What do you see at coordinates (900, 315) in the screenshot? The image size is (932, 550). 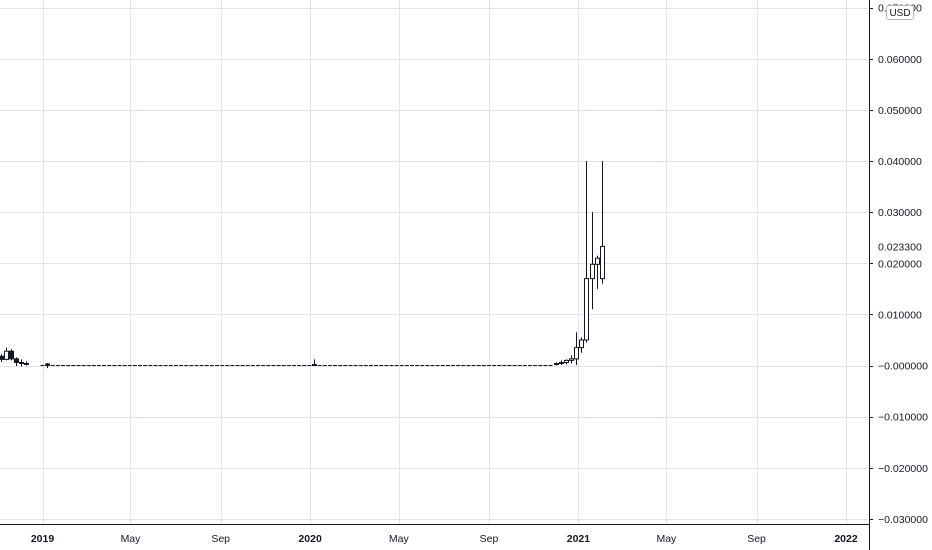 I see `y-tick-label: 0.010000` at bounding box center [900, 315].